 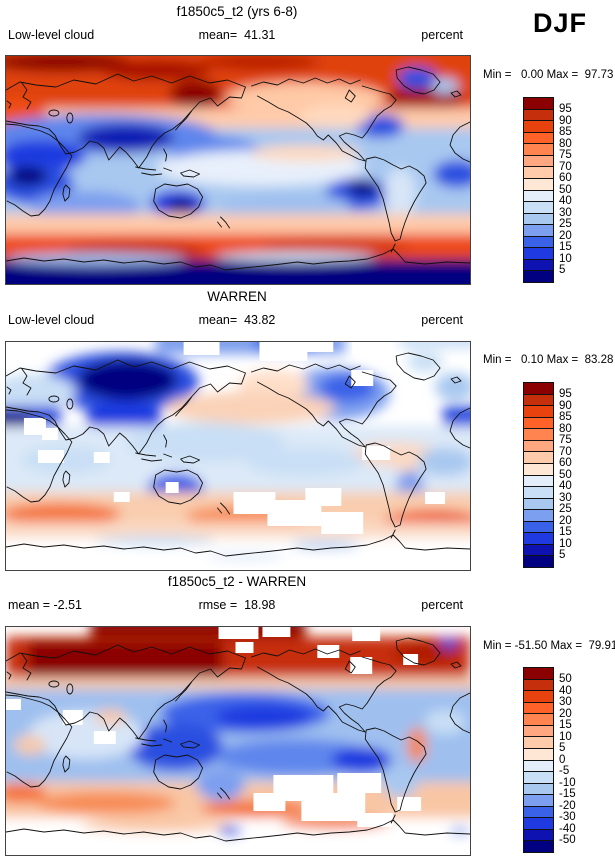 What do you see at coordinates (237, 605) in the screenshot?
I see `panel3-rmse-label: rmse = 18.98` at bounding box center [237, 605].